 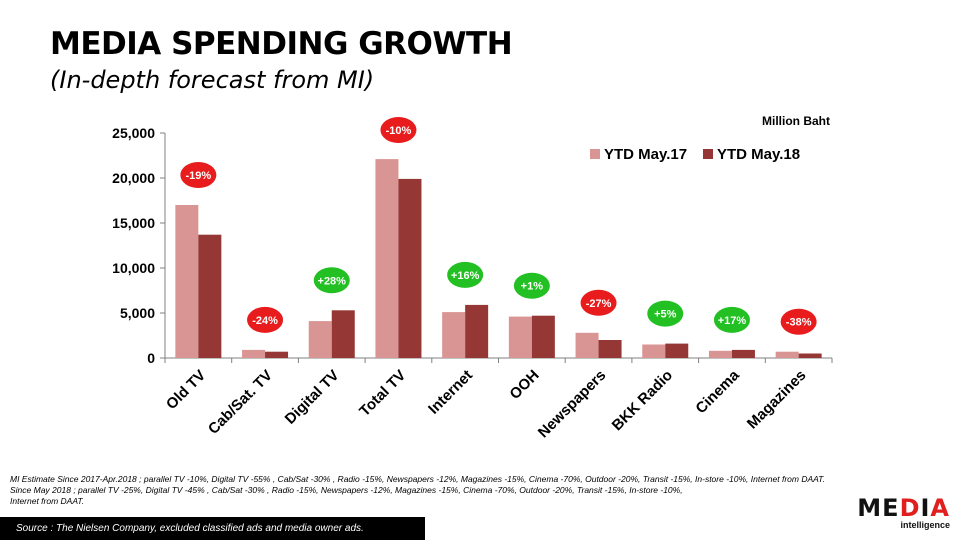 What do you see at coordinates (137, 313) in the screenshot?
I see `y-tick-label: 5,000` at bounding box center [137, 313].